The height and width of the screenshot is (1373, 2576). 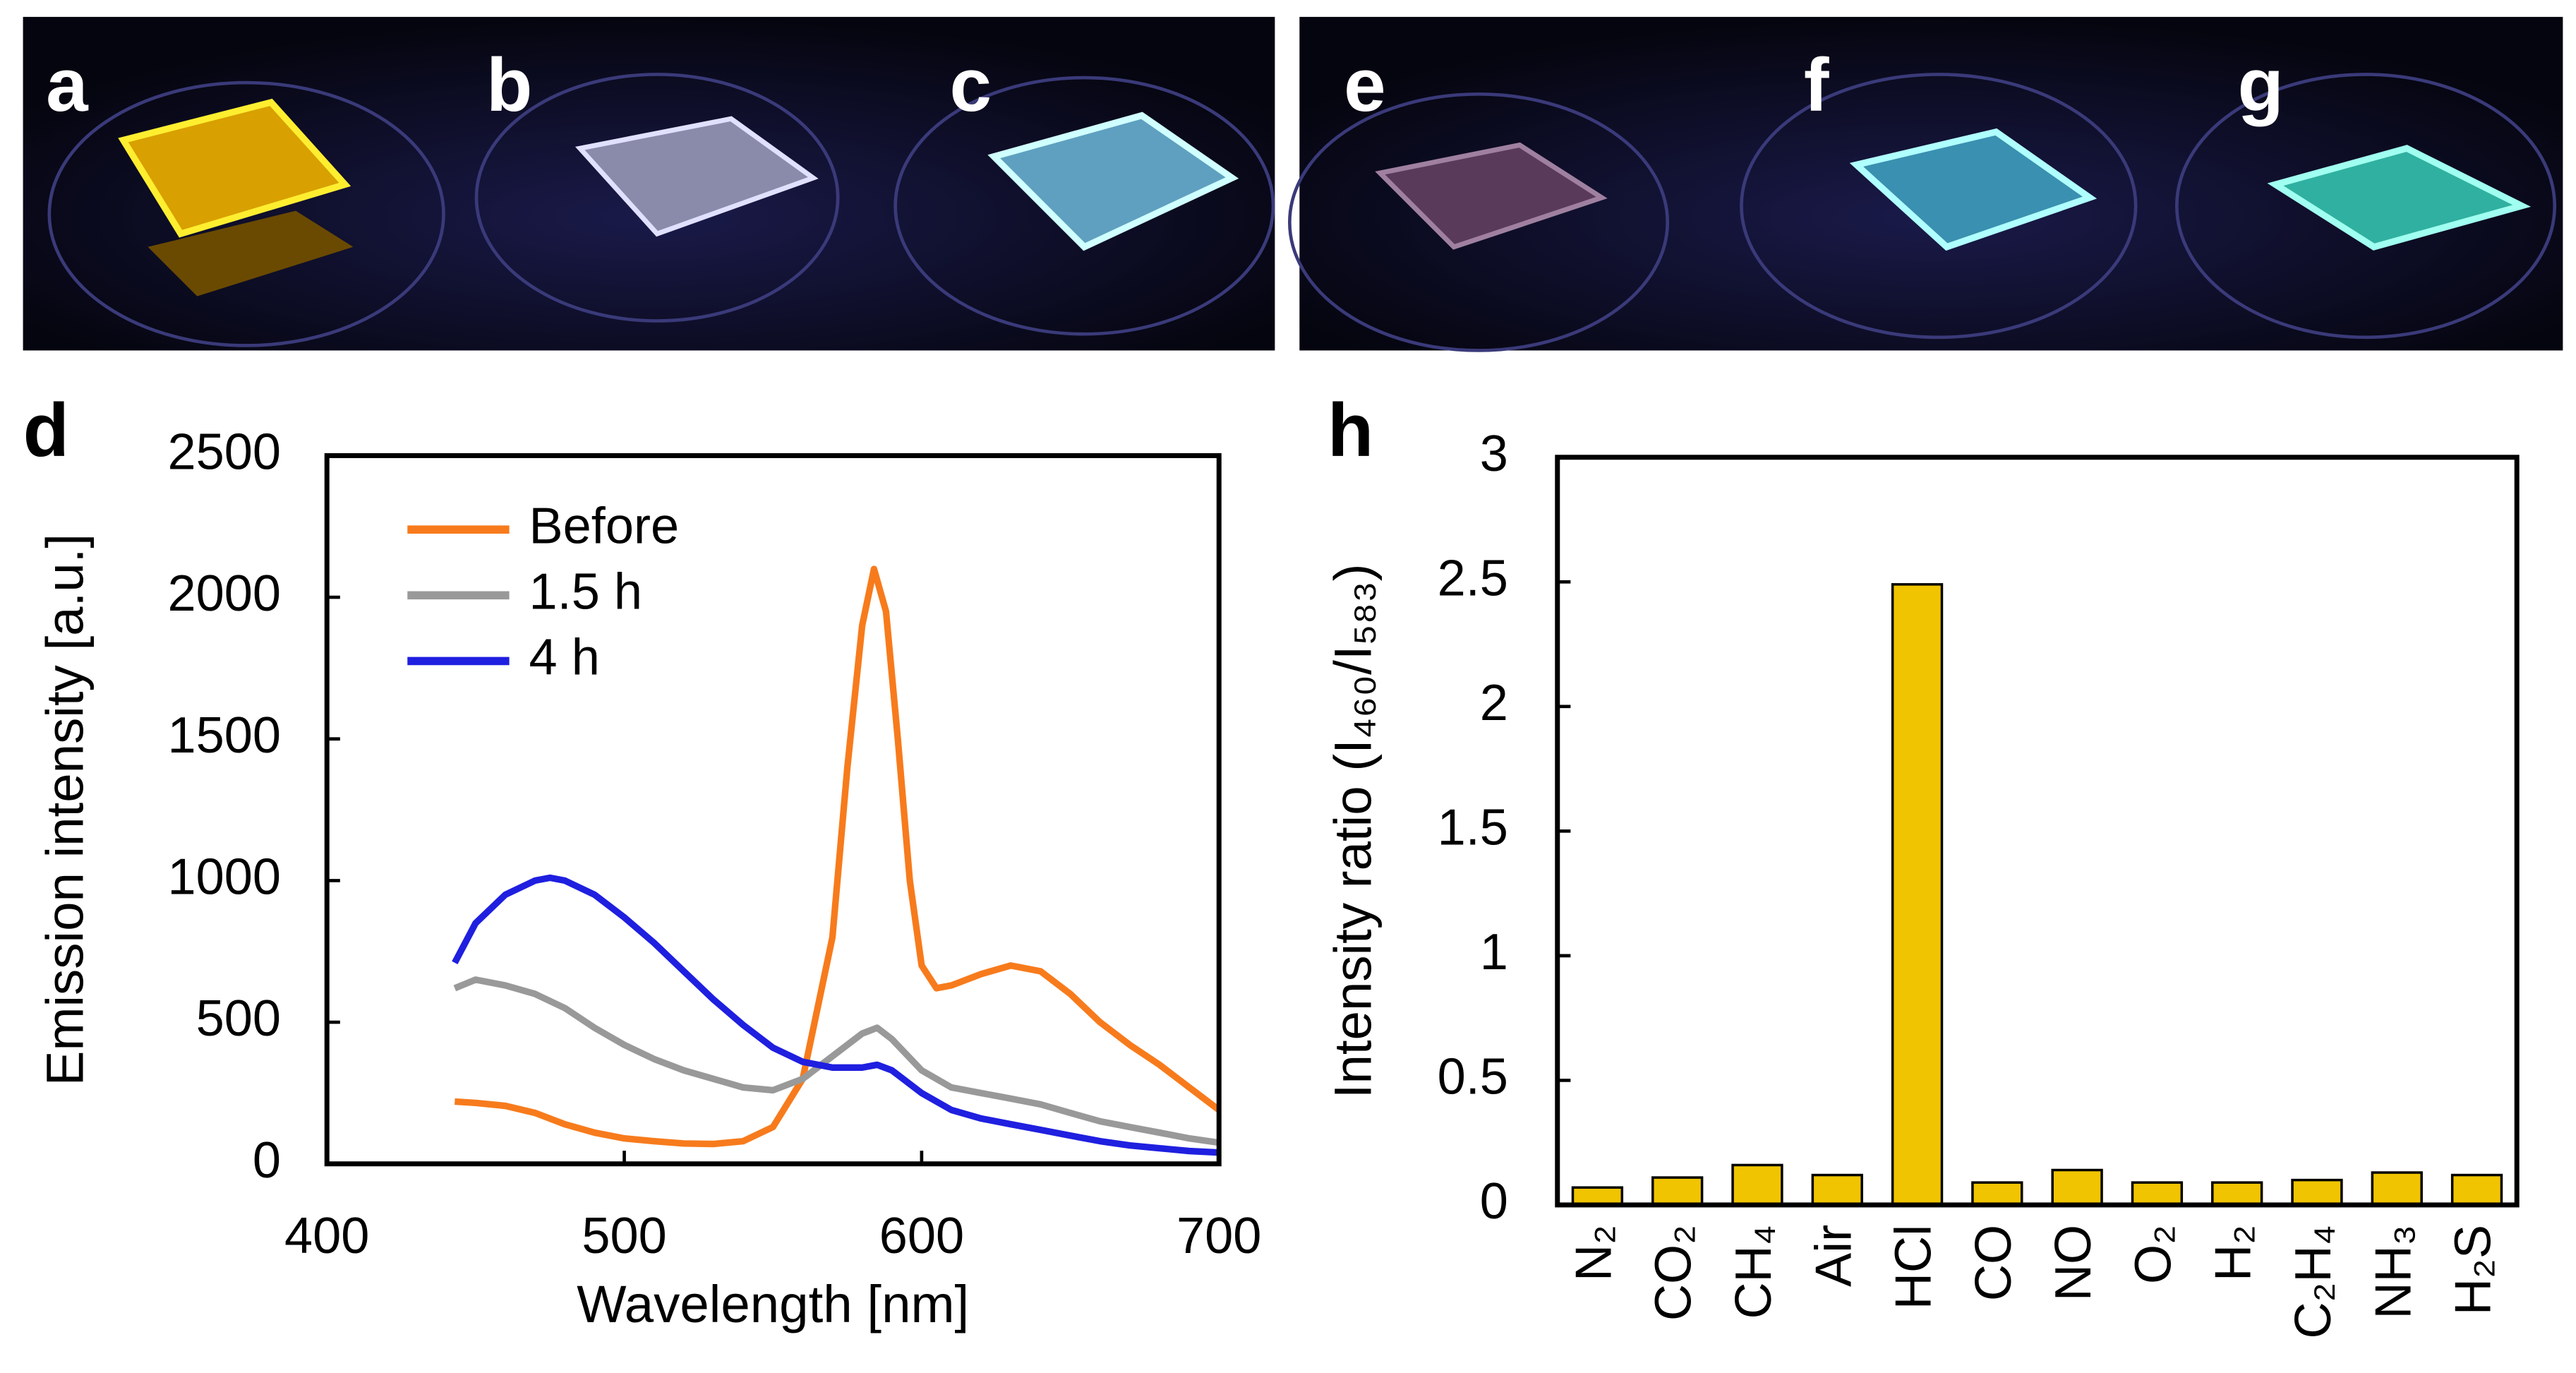 What do you see at coordinates (1833, 1256) in the screenshot?
I see `x-tick-label: Air` at bounding box center [1833, 1256].